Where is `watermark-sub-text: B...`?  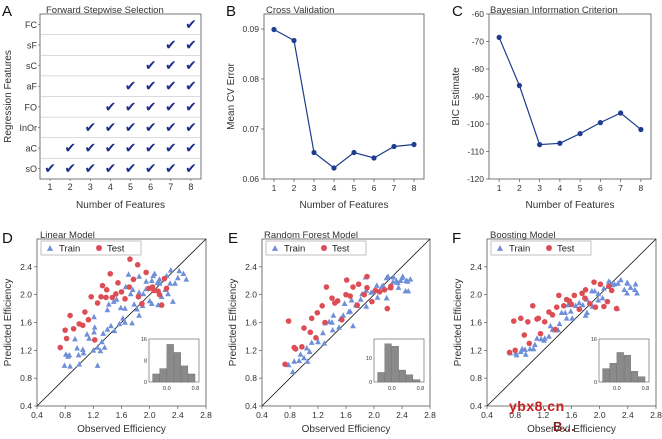 watermark-sub-text: B... is located at coordinates (564, 426).